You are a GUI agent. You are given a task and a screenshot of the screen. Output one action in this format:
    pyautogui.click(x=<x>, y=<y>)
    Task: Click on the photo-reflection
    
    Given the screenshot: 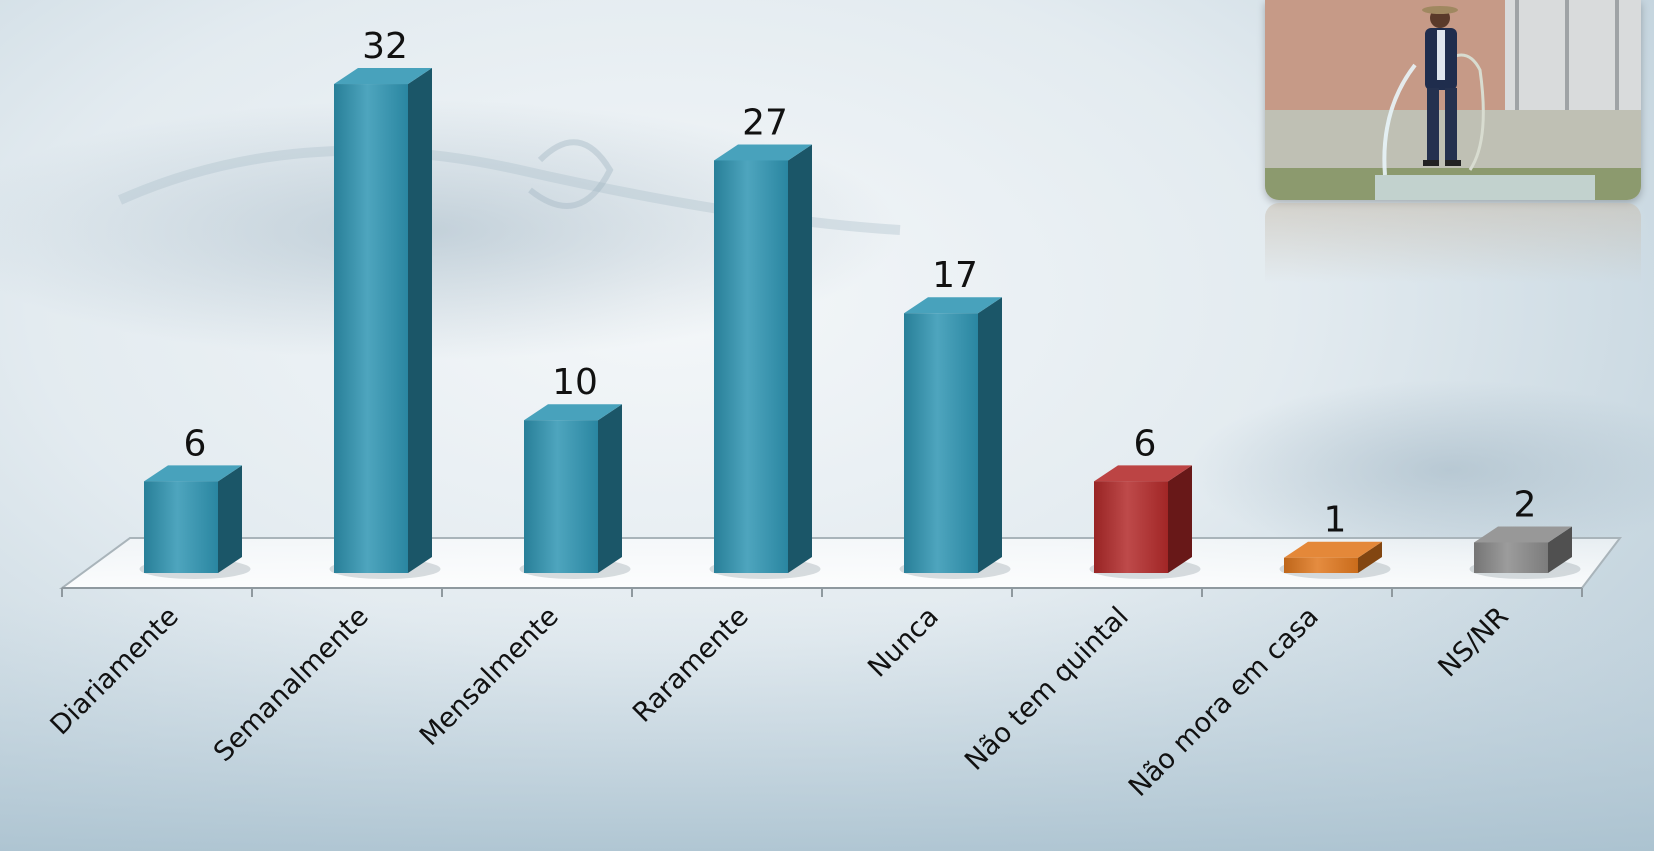 What is the action you would take?
    pyautogui.click(x=1453, y=243)
    